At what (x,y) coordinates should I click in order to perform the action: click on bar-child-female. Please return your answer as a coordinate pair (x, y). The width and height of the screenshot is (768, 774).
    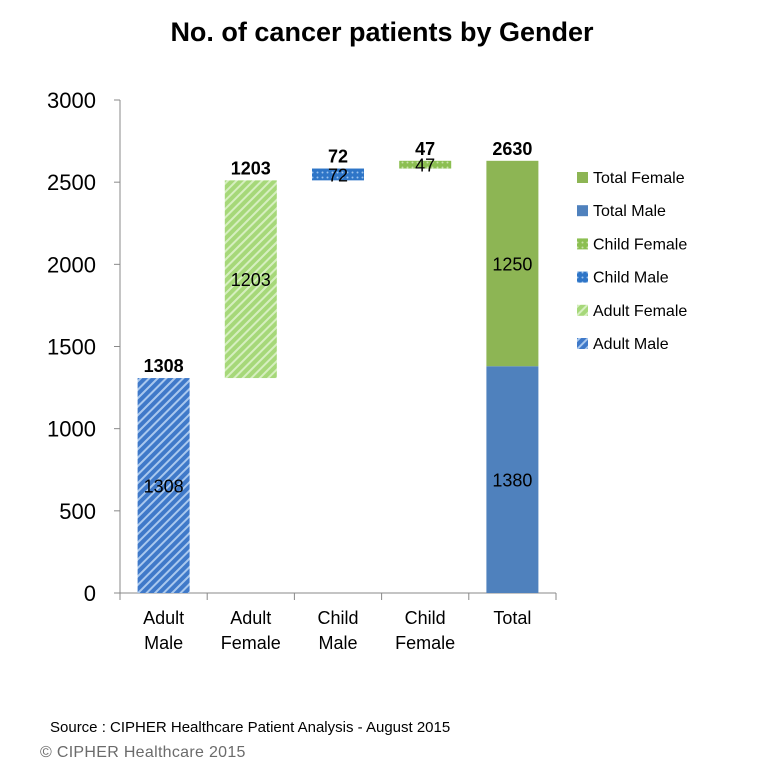
    Looking at the image, I should click on (425, 164).